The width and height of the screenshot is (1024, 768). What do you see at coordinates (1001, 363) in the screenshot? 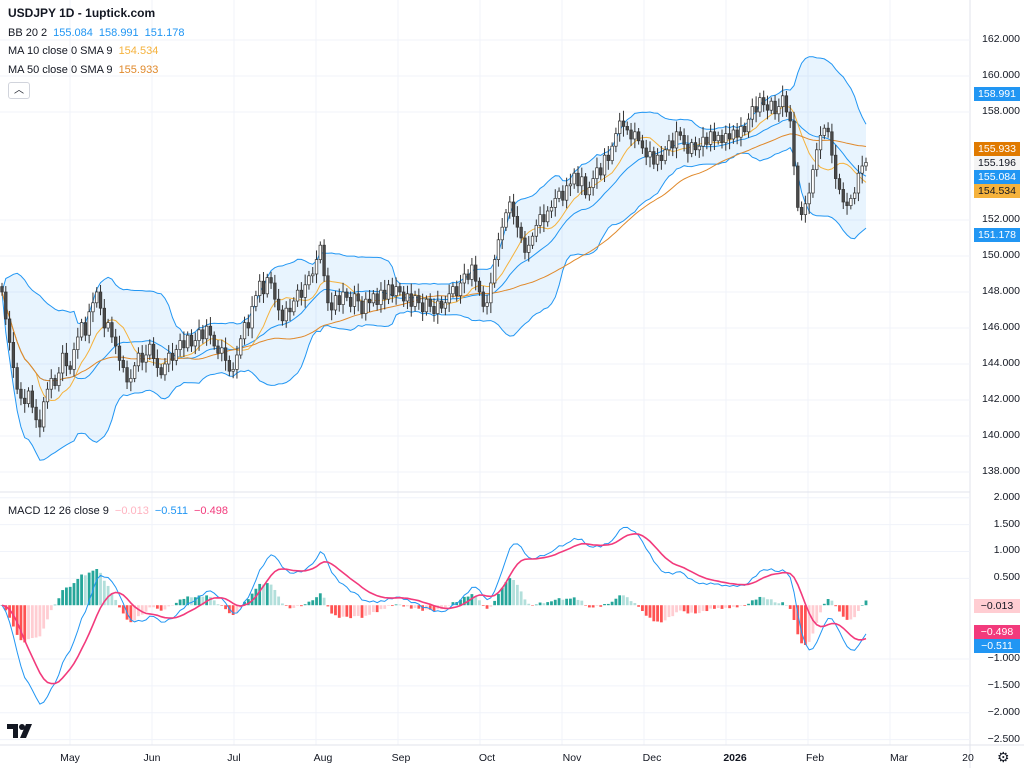
I see `price-tick-label: 144.000` at bounding box center [1001, 363].